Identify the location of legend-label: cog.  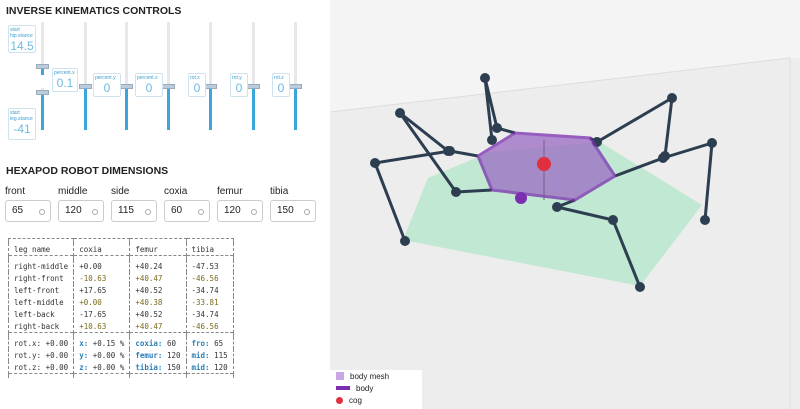
(355, 400).